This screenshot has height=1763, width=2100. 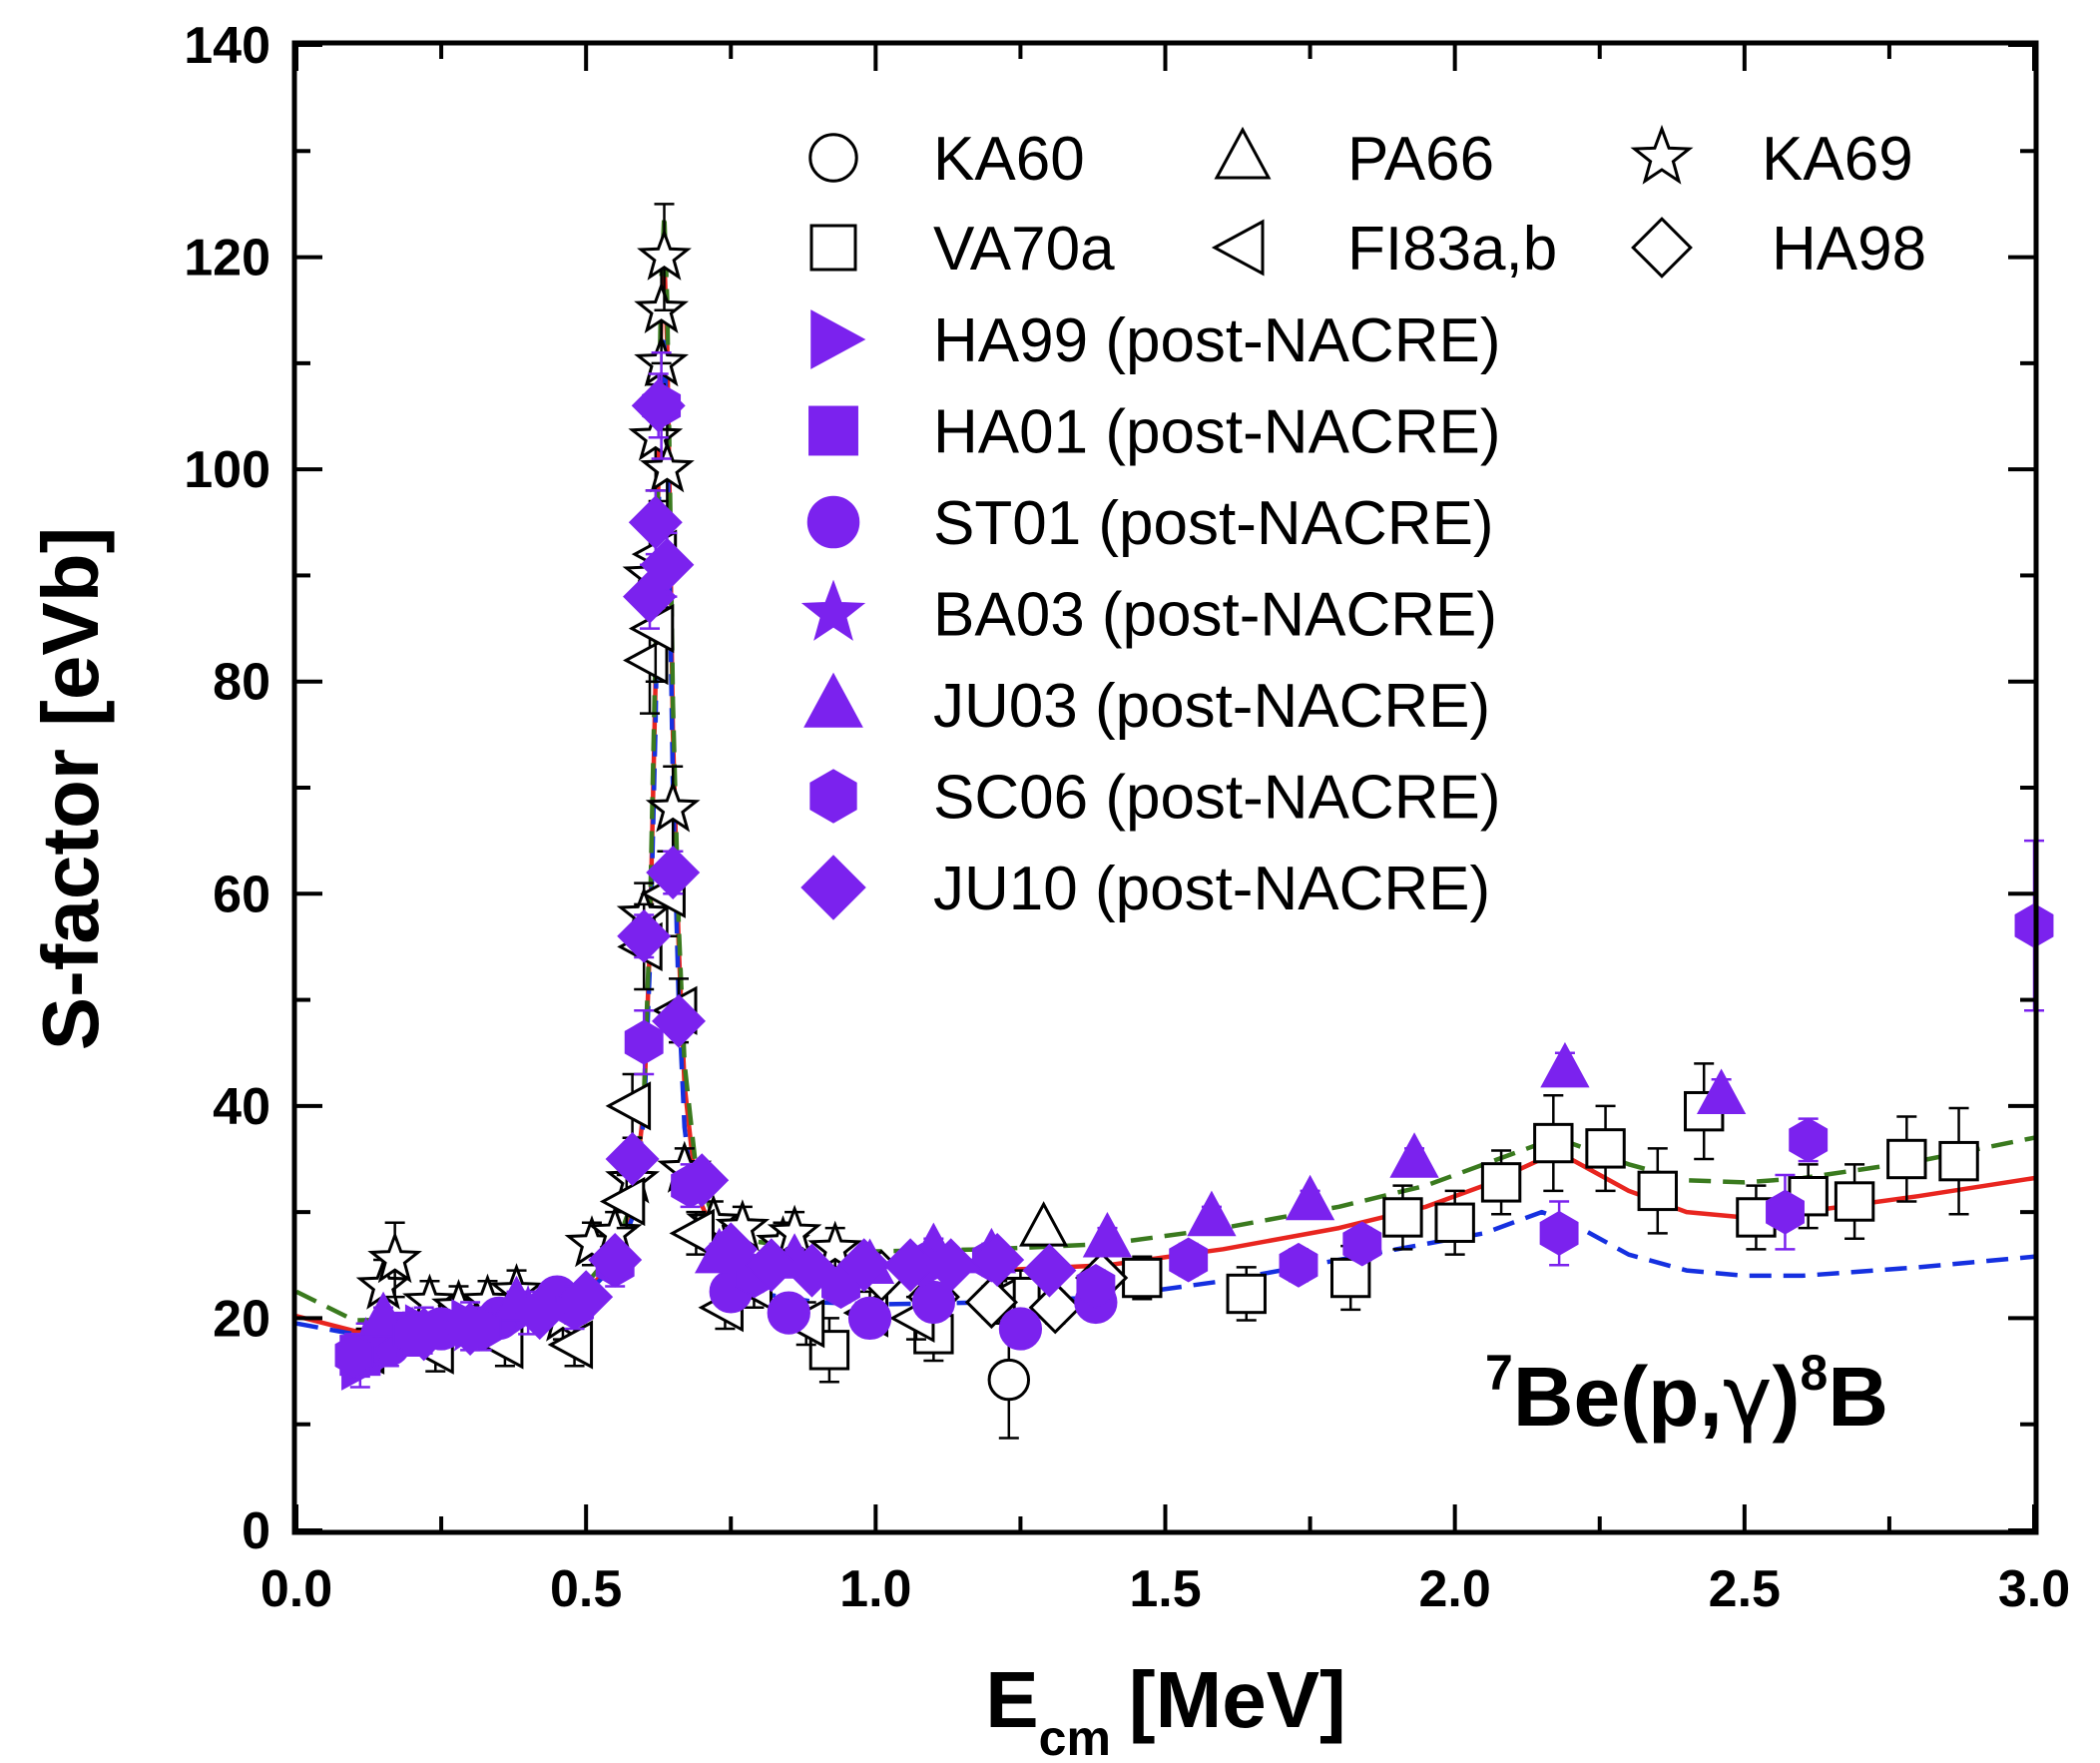 I want to click on legend-label: SC06 (post-NACRE), so click(x=1216, y=798).